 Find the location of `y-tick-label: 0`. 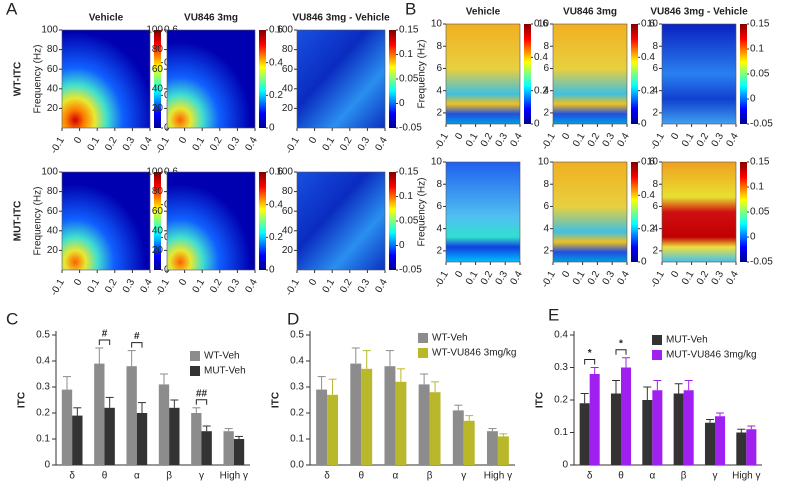

y-tick-label: 0 is located at coordinates (47, 465).